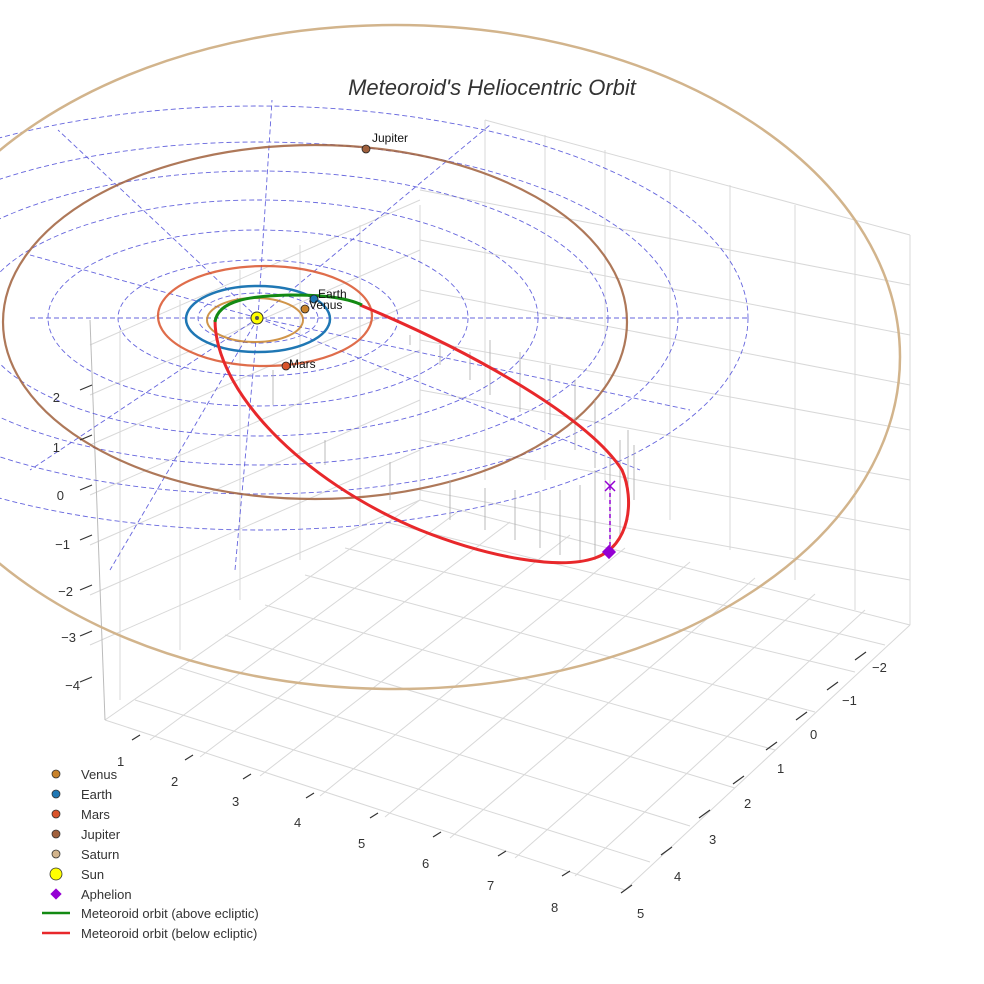 This screenshot has width=984, height=984. What do you see at coordinates (813, 734) in the screenshot?
I see `right-tick-label: 0` at bounding box center [813, 734].